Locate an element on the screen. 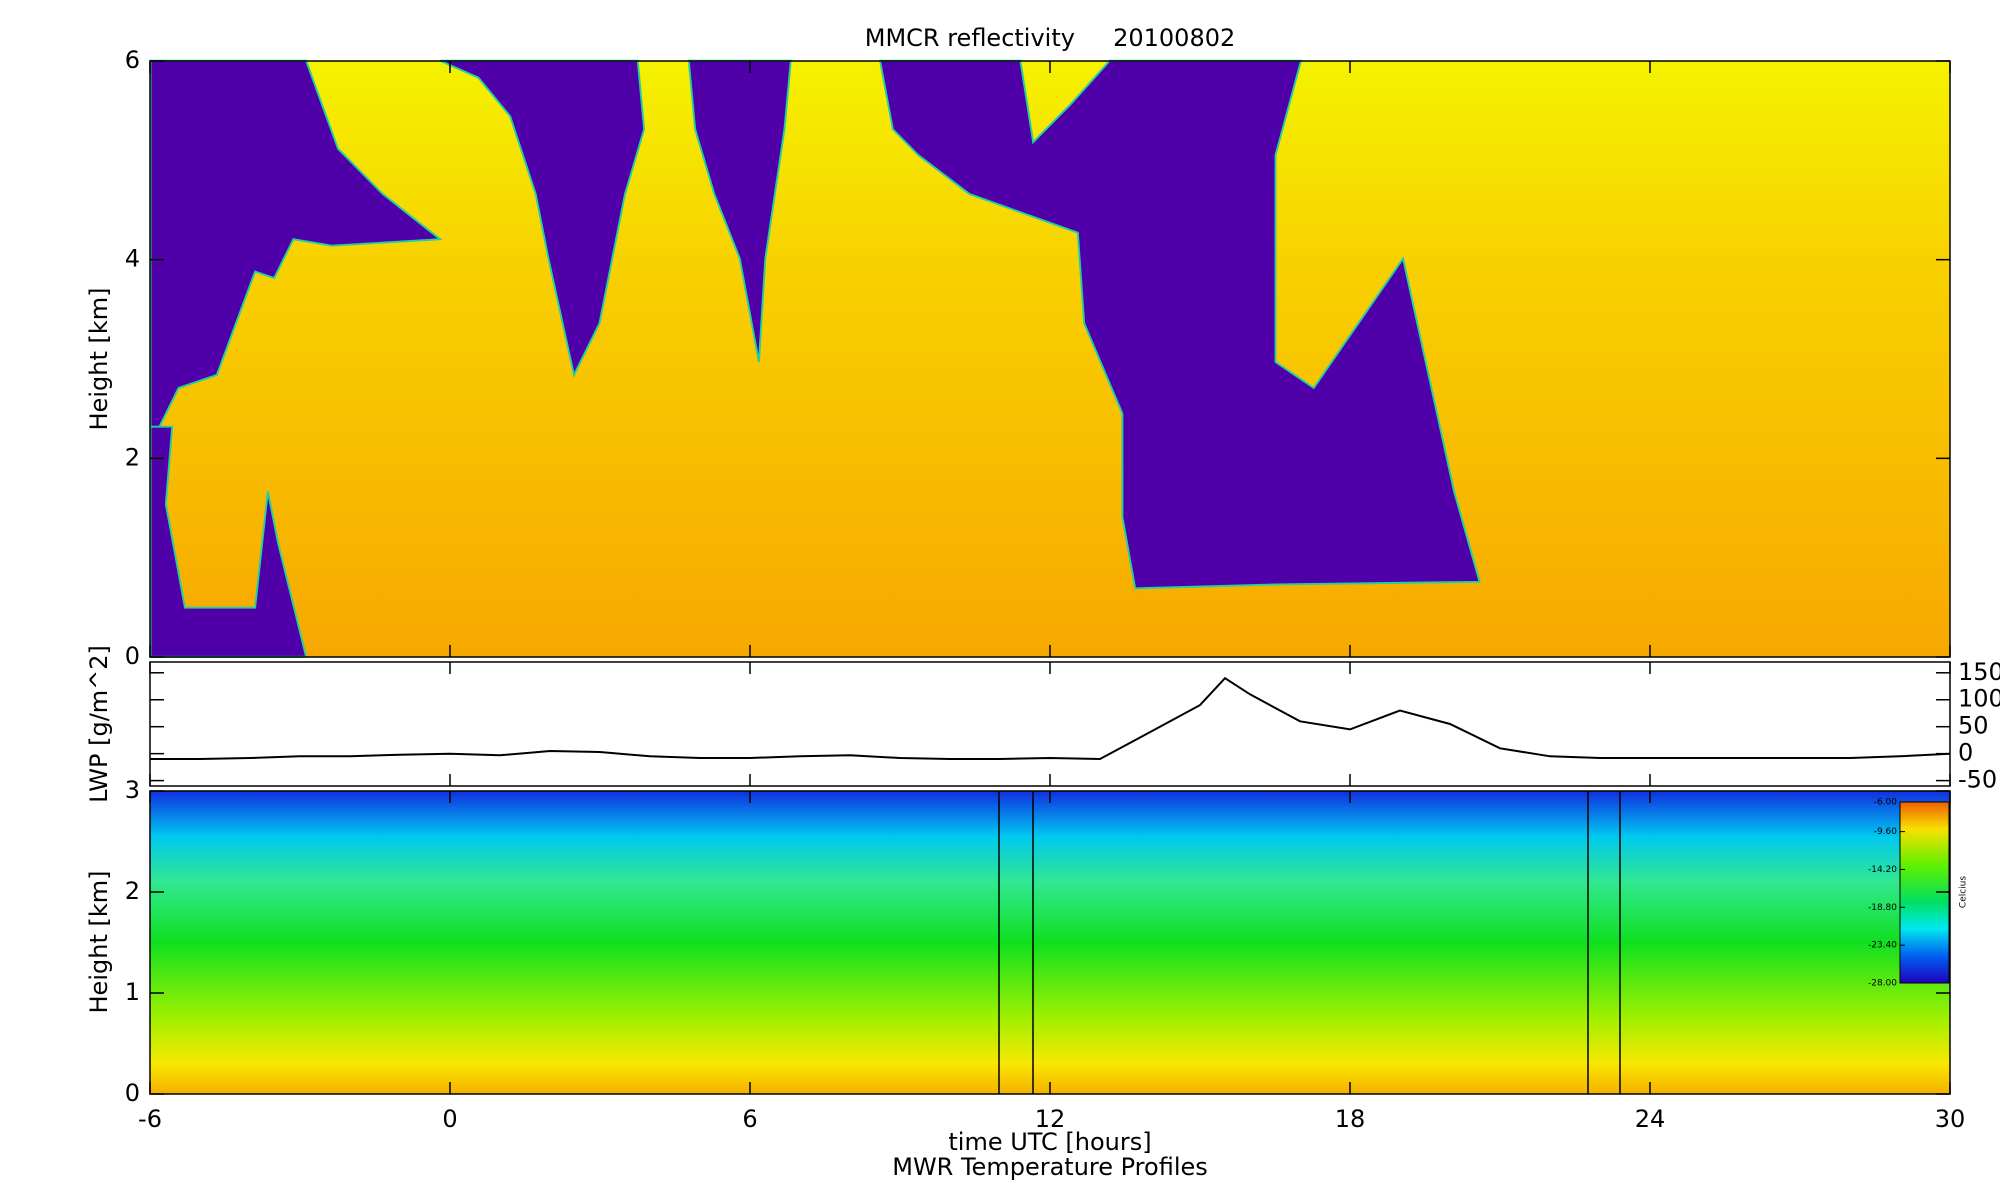  chart-title: MMCR reflectivity 20100802 is located at coordinates (1050, 38).